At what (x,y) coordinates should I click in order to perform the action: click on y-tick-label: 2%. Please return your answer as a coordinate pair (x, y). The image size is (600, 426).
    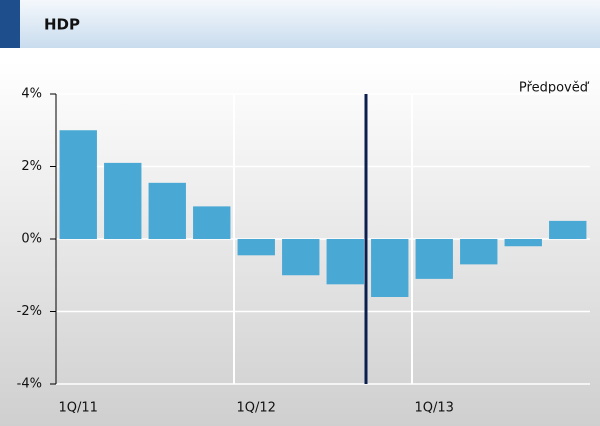
    Looking at the image, I should click on (31, 166).